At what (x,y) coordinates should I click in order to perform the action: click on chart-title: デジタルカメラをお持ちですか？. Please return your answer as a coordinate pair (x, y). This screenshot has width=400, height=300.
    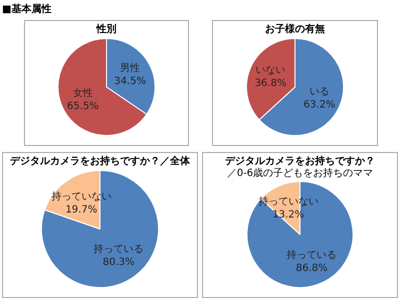
    Looking at the image, I should click on (300, 162).